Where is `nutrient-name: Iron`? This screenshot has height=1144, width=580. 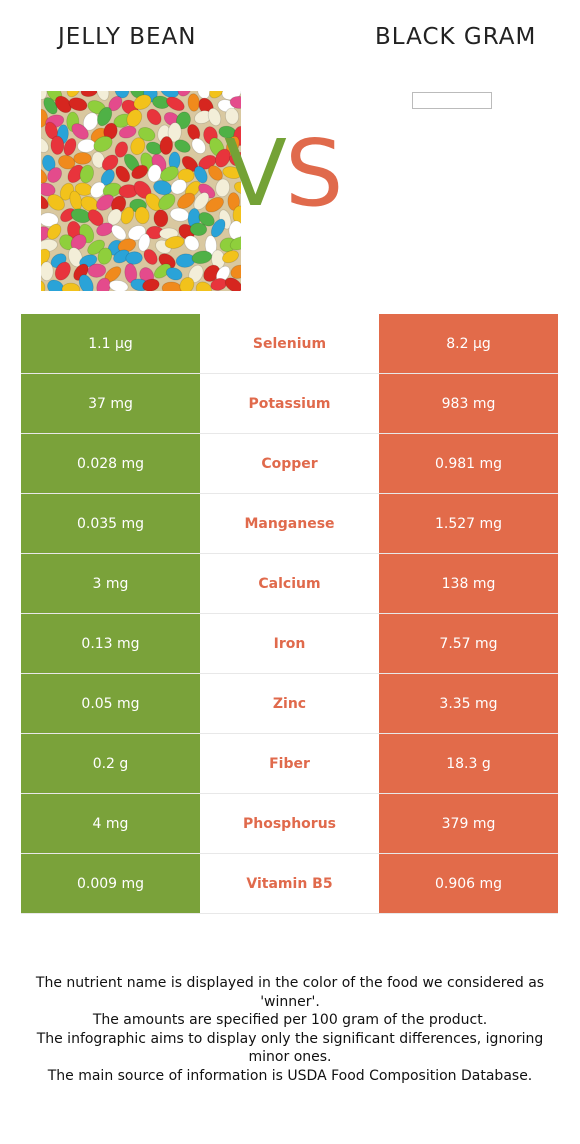
nutrient-name: Iron is located at coordinates (289, 643).